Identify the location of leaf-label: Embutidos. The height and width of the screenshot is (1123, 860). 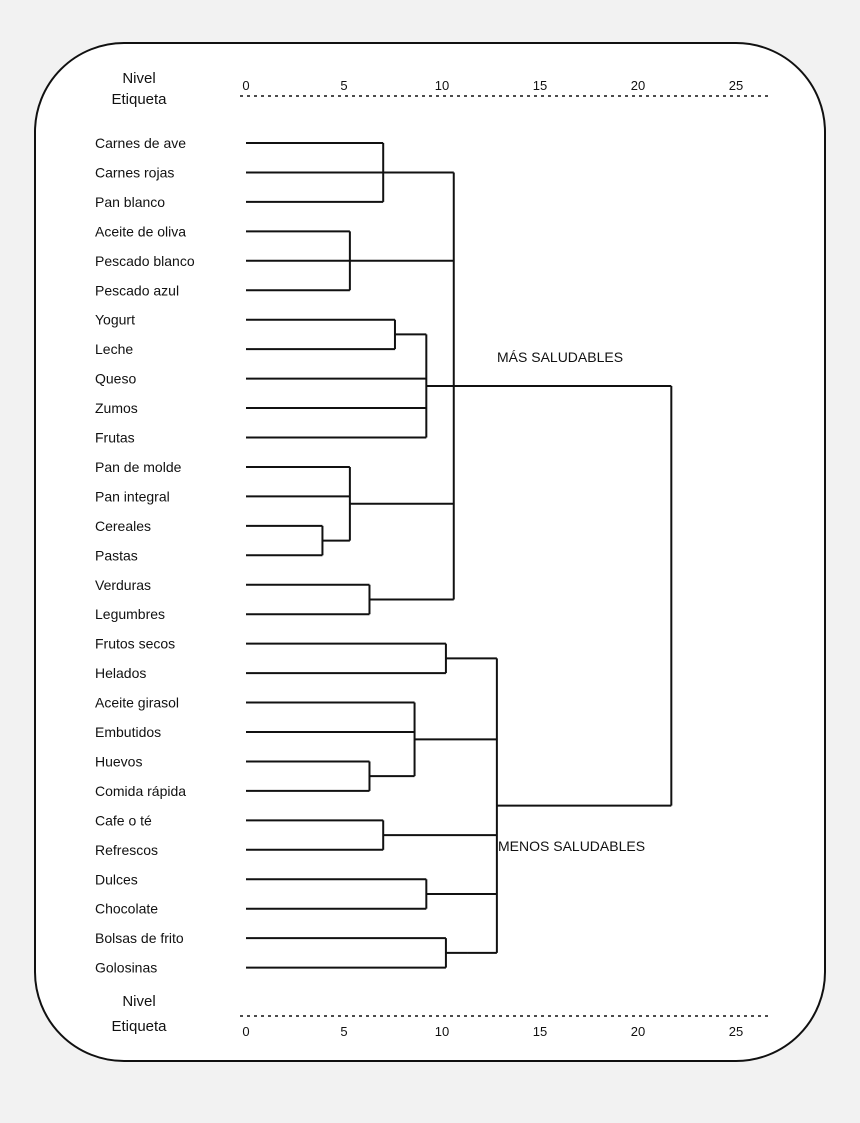
(128, 732).